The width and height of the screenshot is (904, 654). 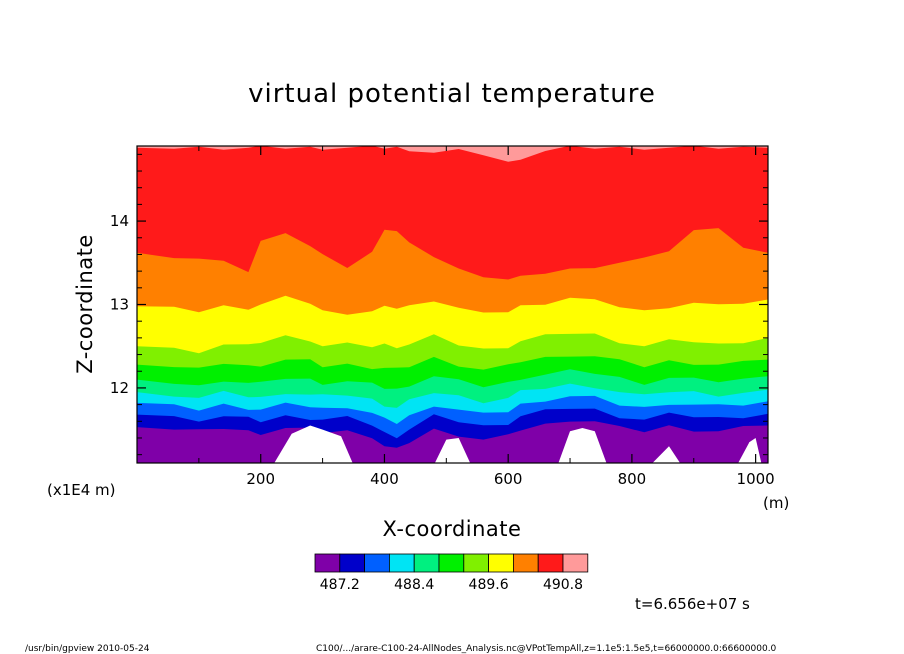 I want to click on y-unit-label: (x1E4 m), so click(x=81, y=490).